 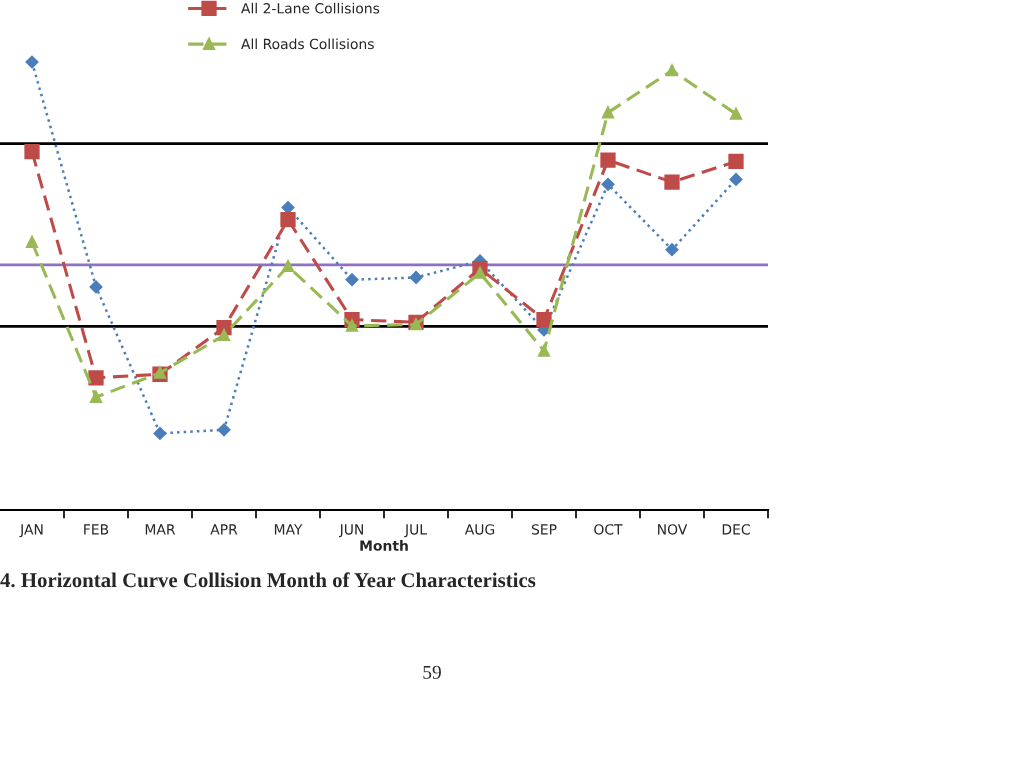 What do you see at coordinates (432, 672) in the screenshot?
I see `text: 59` at bounding box center [432, 672].